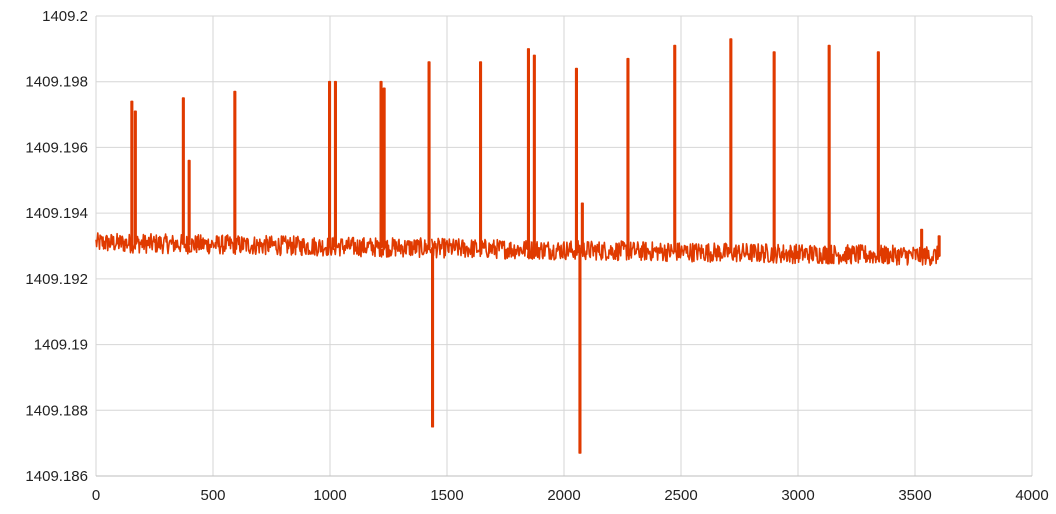 The height and width of the screenshot is (514, 1056). I want to click on x-tick-label: 3500, so click(914, 495).